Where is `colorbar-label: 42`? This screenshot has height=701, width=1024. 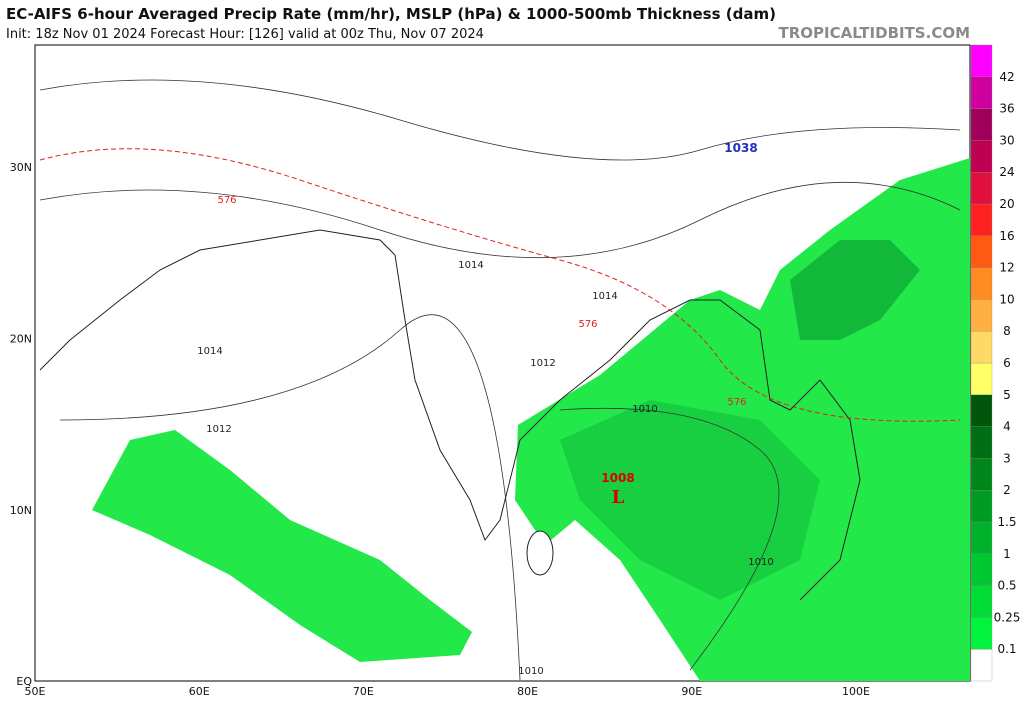 colorbar-label: 42 is located at coordinates (1006, 77).